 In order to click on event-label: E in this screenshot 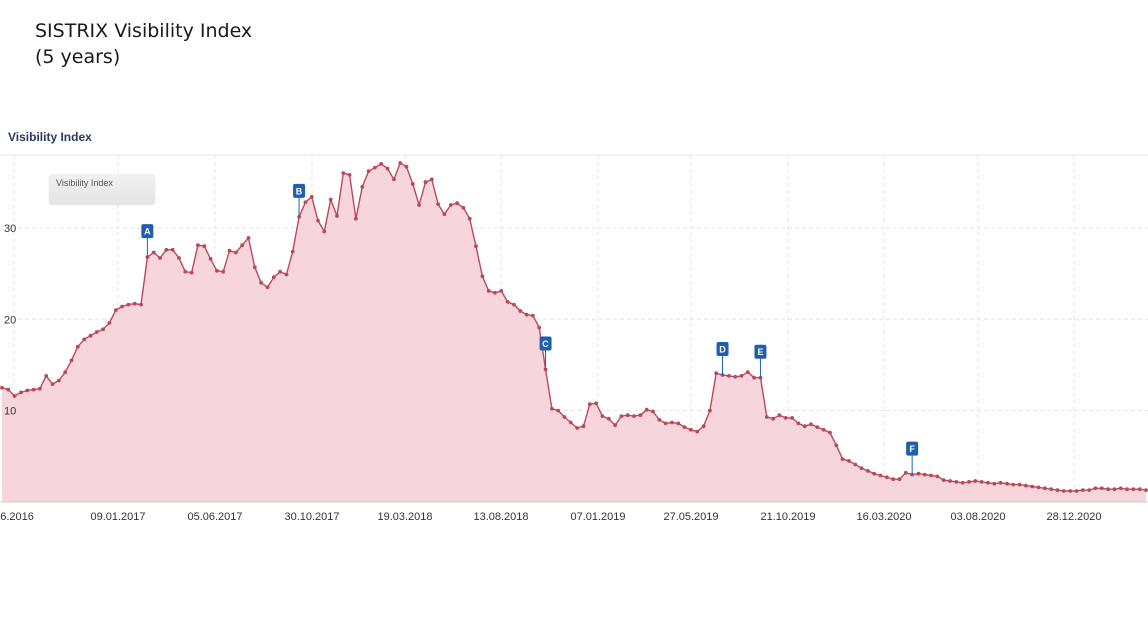, I will do `click(760, 352)`.